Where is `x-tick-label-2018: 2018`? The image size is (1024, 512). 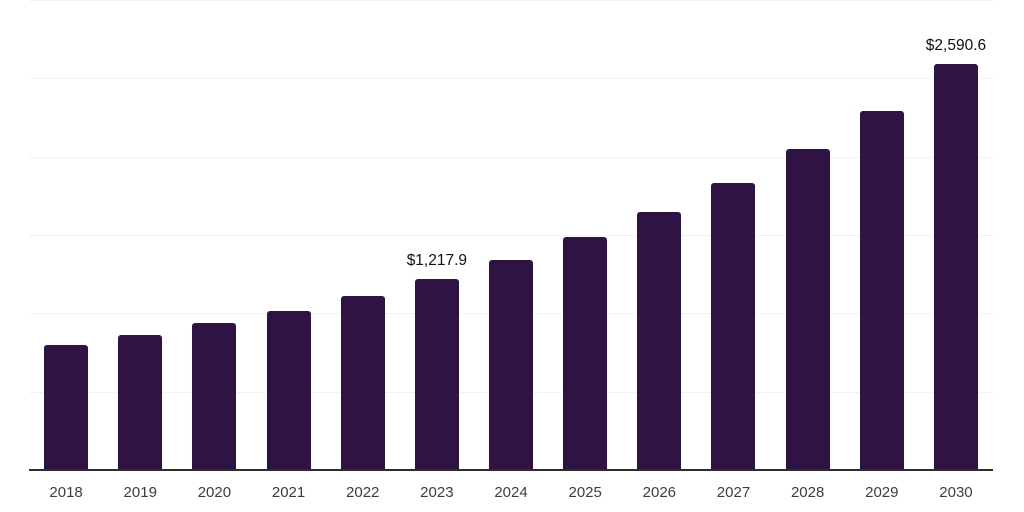 x-tick-label-2018: 2018 is located at coordinates (66, 492).